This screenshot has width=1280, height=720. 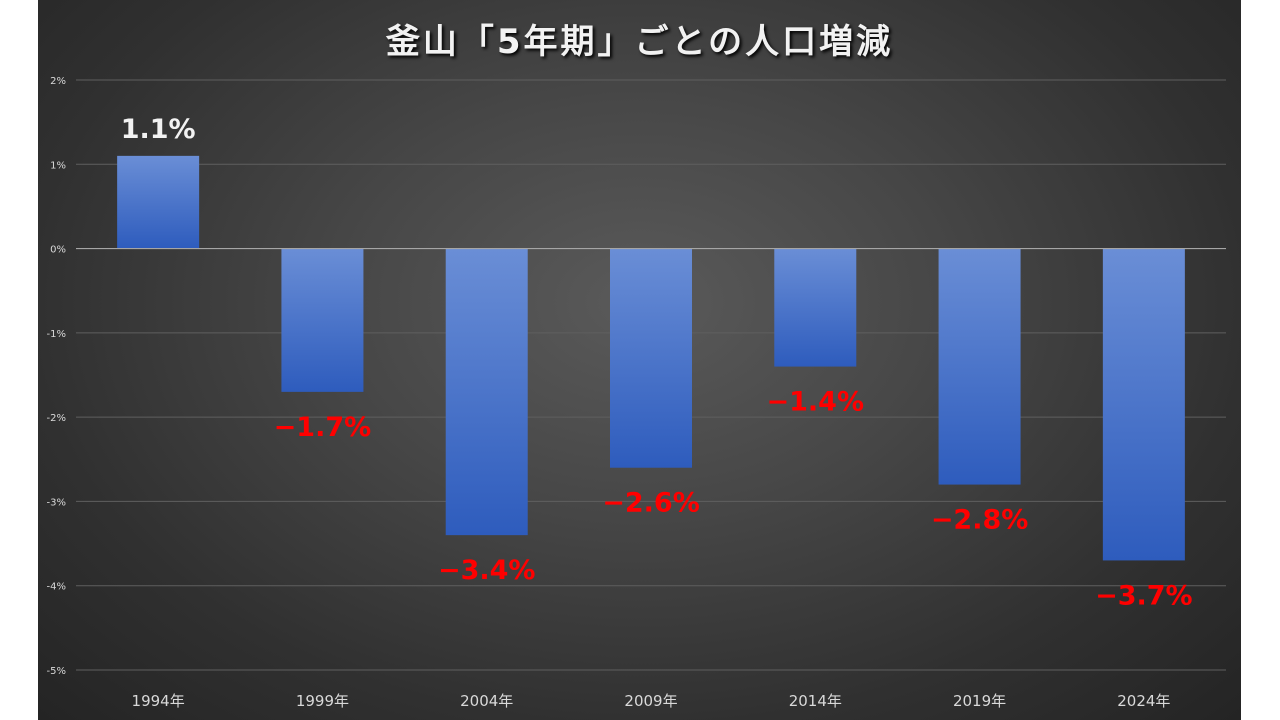 What do you see at coordinates (56, 418) in the screenshot?
I see `y-tick-label: -2%` at bounding box center [56, 418].